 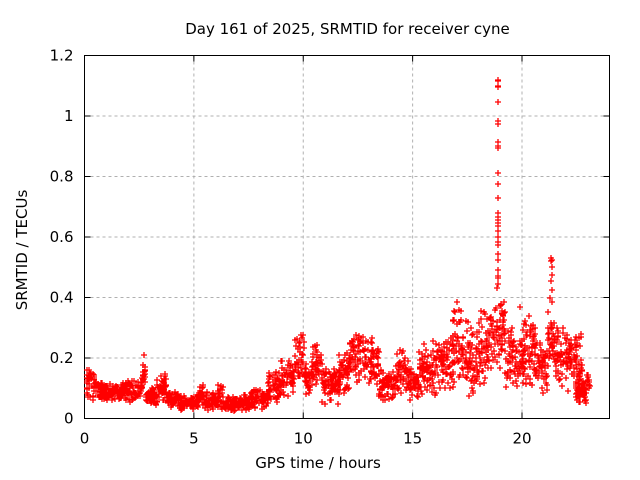 What do you see at coordinates (62, 358) in the screenshot?
I see `y-tick-label: 0.2` at bounding box center [62, 358].